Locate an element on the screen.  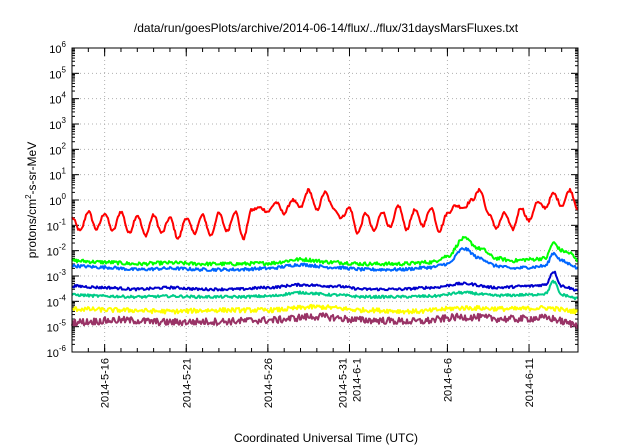
y-tick-label: 10⁶ is located at coordinates (57, 48).